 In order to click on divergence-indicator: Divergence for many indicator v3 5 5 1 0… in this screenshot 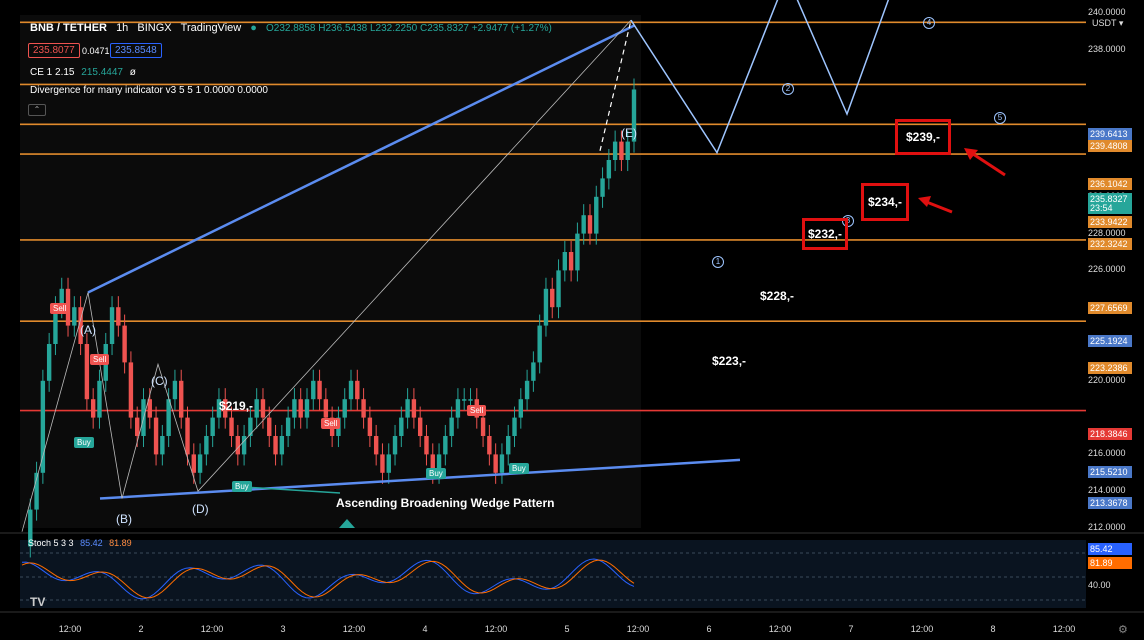, I will do `click(149, 90)`.